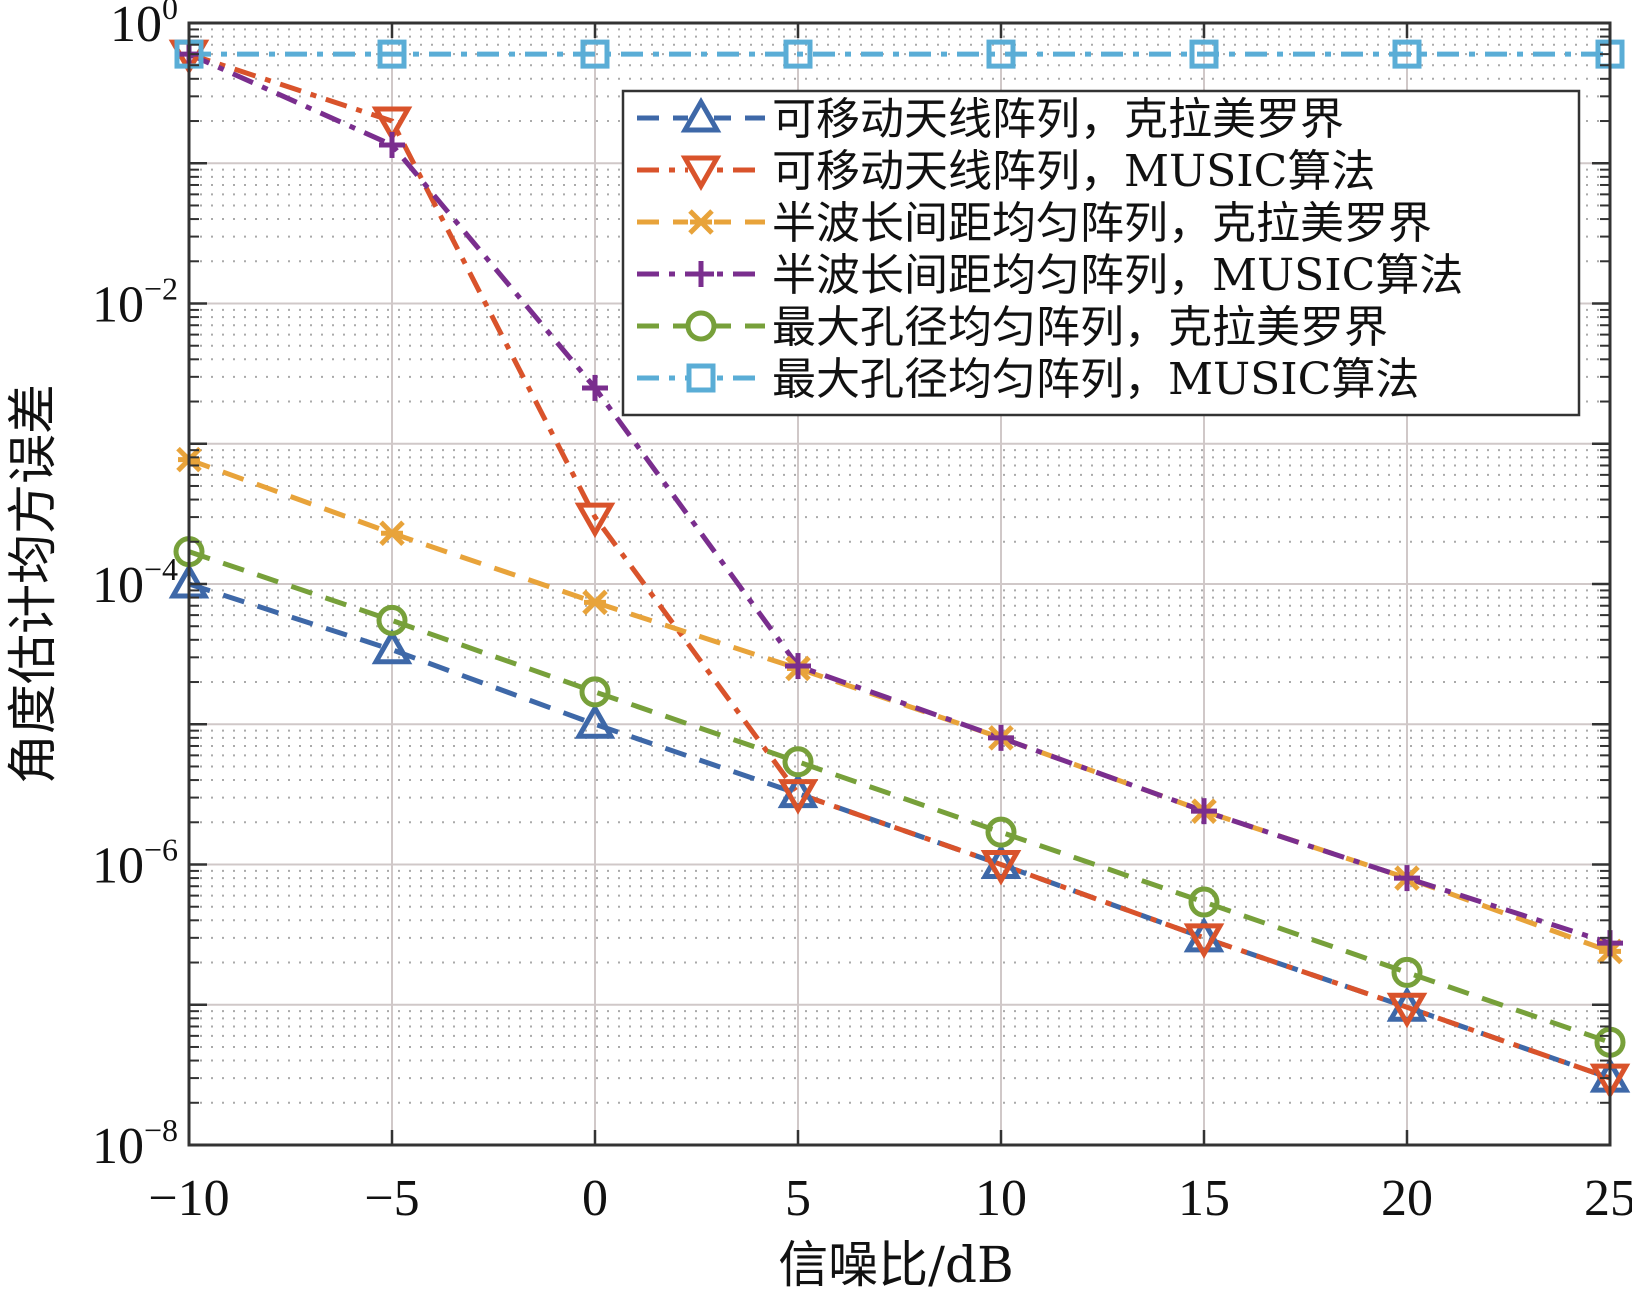 This screenshot has height=1292, width=1632. Describe the element at coordinates (391, 1198) in the screenshot. I see `x-tick-label: −5` at that location.